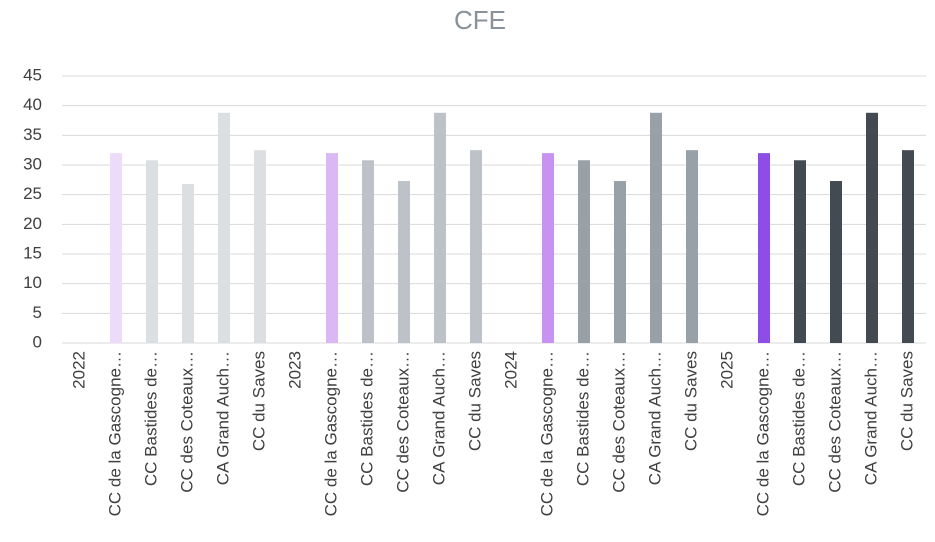  What do you see at coordinates (32, 252) in the screenshot?
I see `y-tick-label: 15` at bounding box center [32, 252].